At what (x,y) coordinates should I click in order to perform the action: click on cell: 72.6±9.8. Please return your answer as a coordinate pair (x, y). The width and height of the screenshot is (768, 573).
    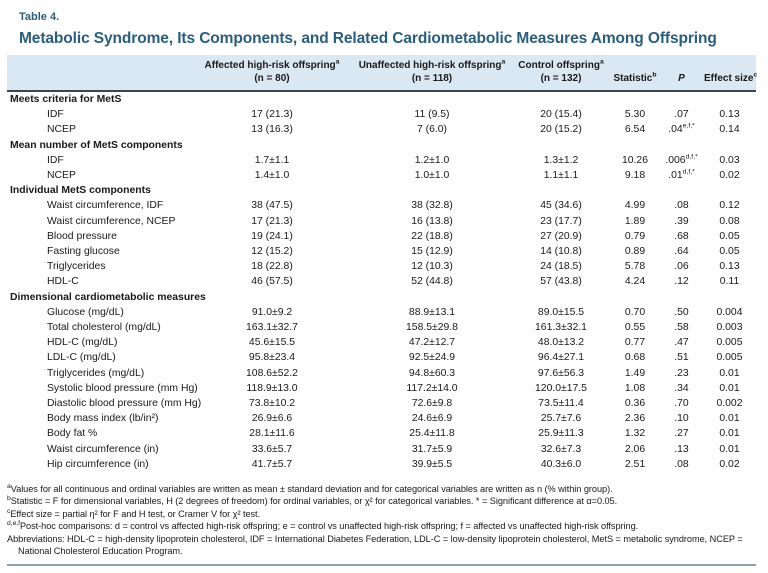
    Looking at the image, I should click on (432, 403).